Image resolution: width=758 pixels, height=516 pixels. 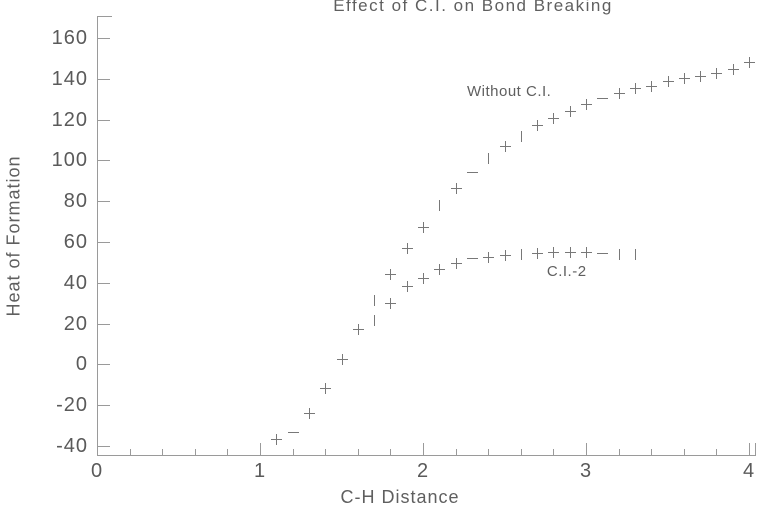 What do you see at coordinates (69, 38) in the screenshot?
I see `y-tick-label: 160` at bounding box center [69, 38].